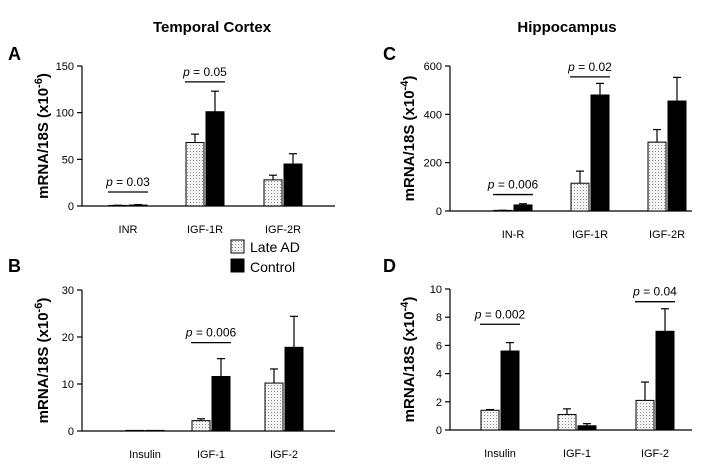  What do you see at coordinates (237, 265) in the screenshot?
I see `legend-swatch-control` at bounding box center [237, 265].